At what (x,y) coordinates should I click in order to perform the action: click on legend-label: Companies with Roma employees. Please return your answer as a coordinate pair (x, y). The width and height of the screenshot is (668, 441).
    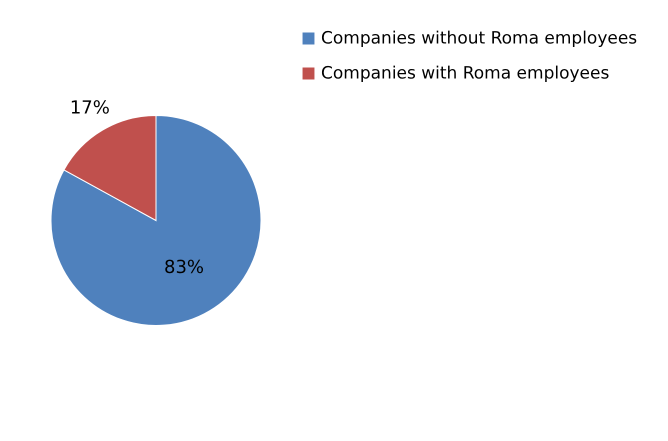
    Looking at the image, I should click on (465, 74).